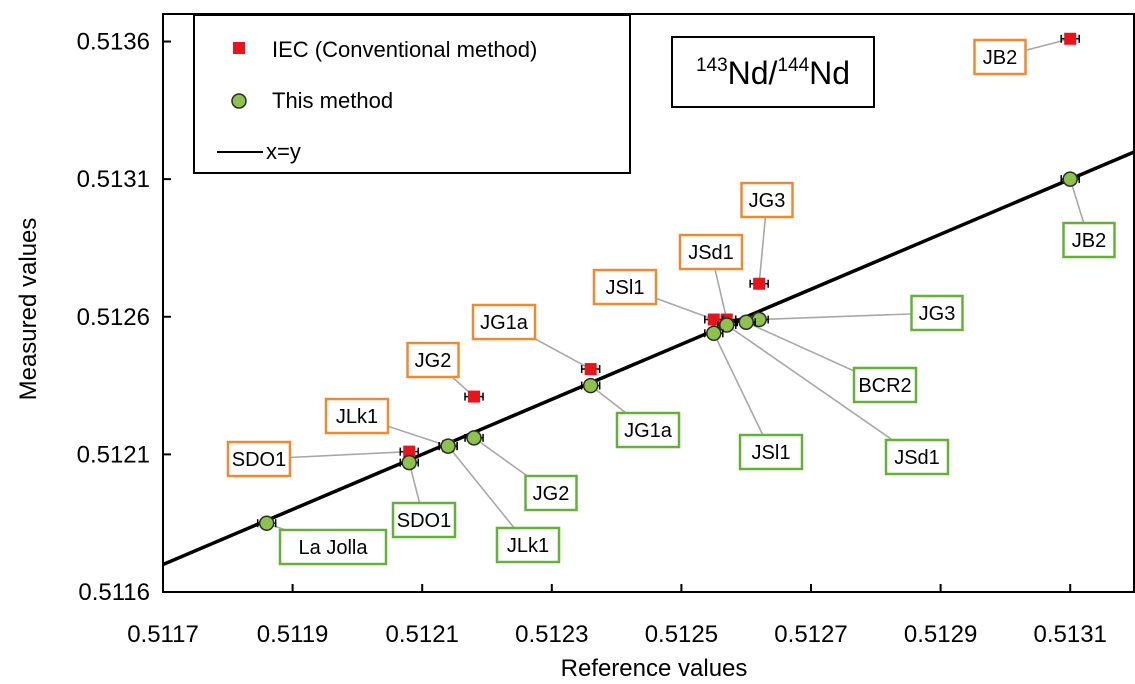  I want to click on legend-box, so click(412, 94).